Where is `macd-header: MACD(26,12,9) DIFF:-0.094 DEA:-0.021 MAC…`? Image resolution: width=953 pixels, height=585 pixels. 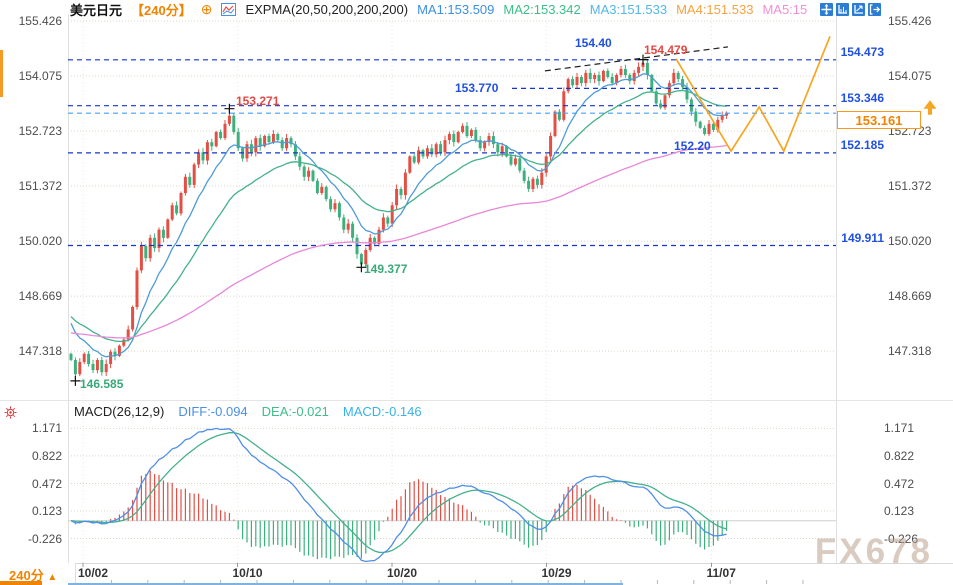 macd-header: MACD(26,12,9) DIFF:-0.094 DEA:-0.021 MAC… is located at coordinates (248, 411).